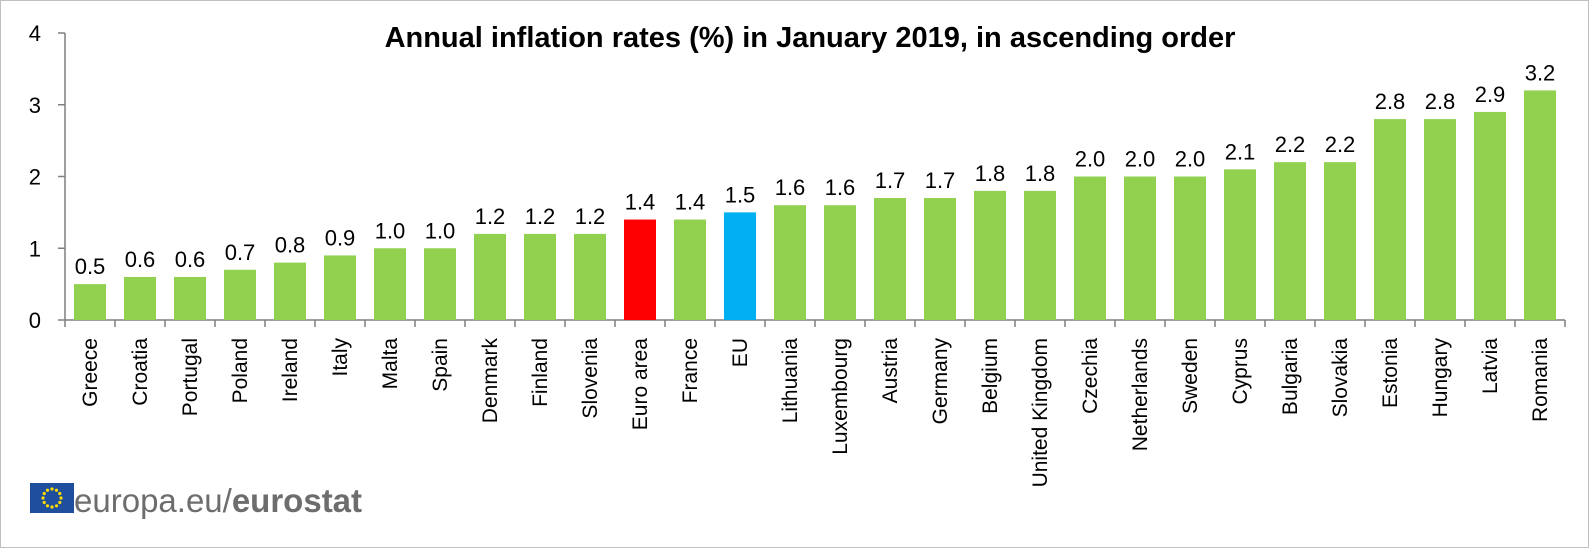 Image resolution: width=1589 pixels, height=548 pixels. I want to click on data-label: 2.1, so click(1240, 151).